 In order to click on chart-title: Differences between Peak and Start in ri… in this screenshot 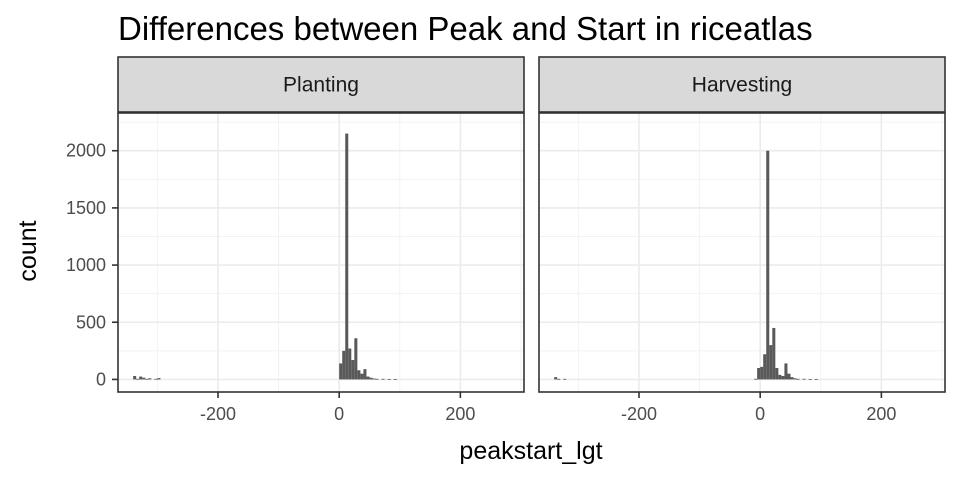, I will do `click(465, 28)`.